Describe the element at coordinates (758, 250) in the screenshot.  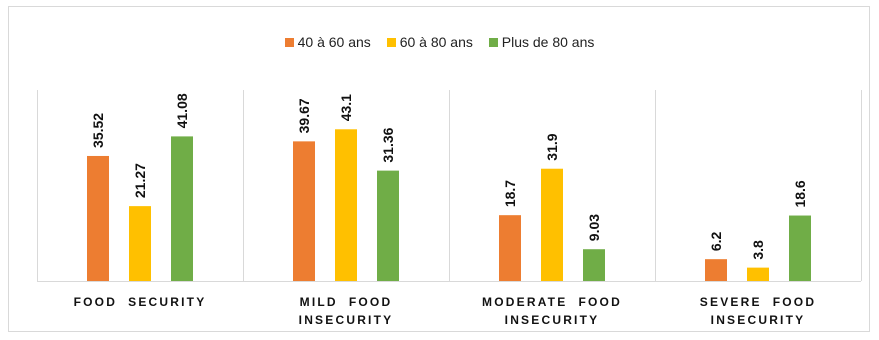
I see `data-label: 3.8` at that location.